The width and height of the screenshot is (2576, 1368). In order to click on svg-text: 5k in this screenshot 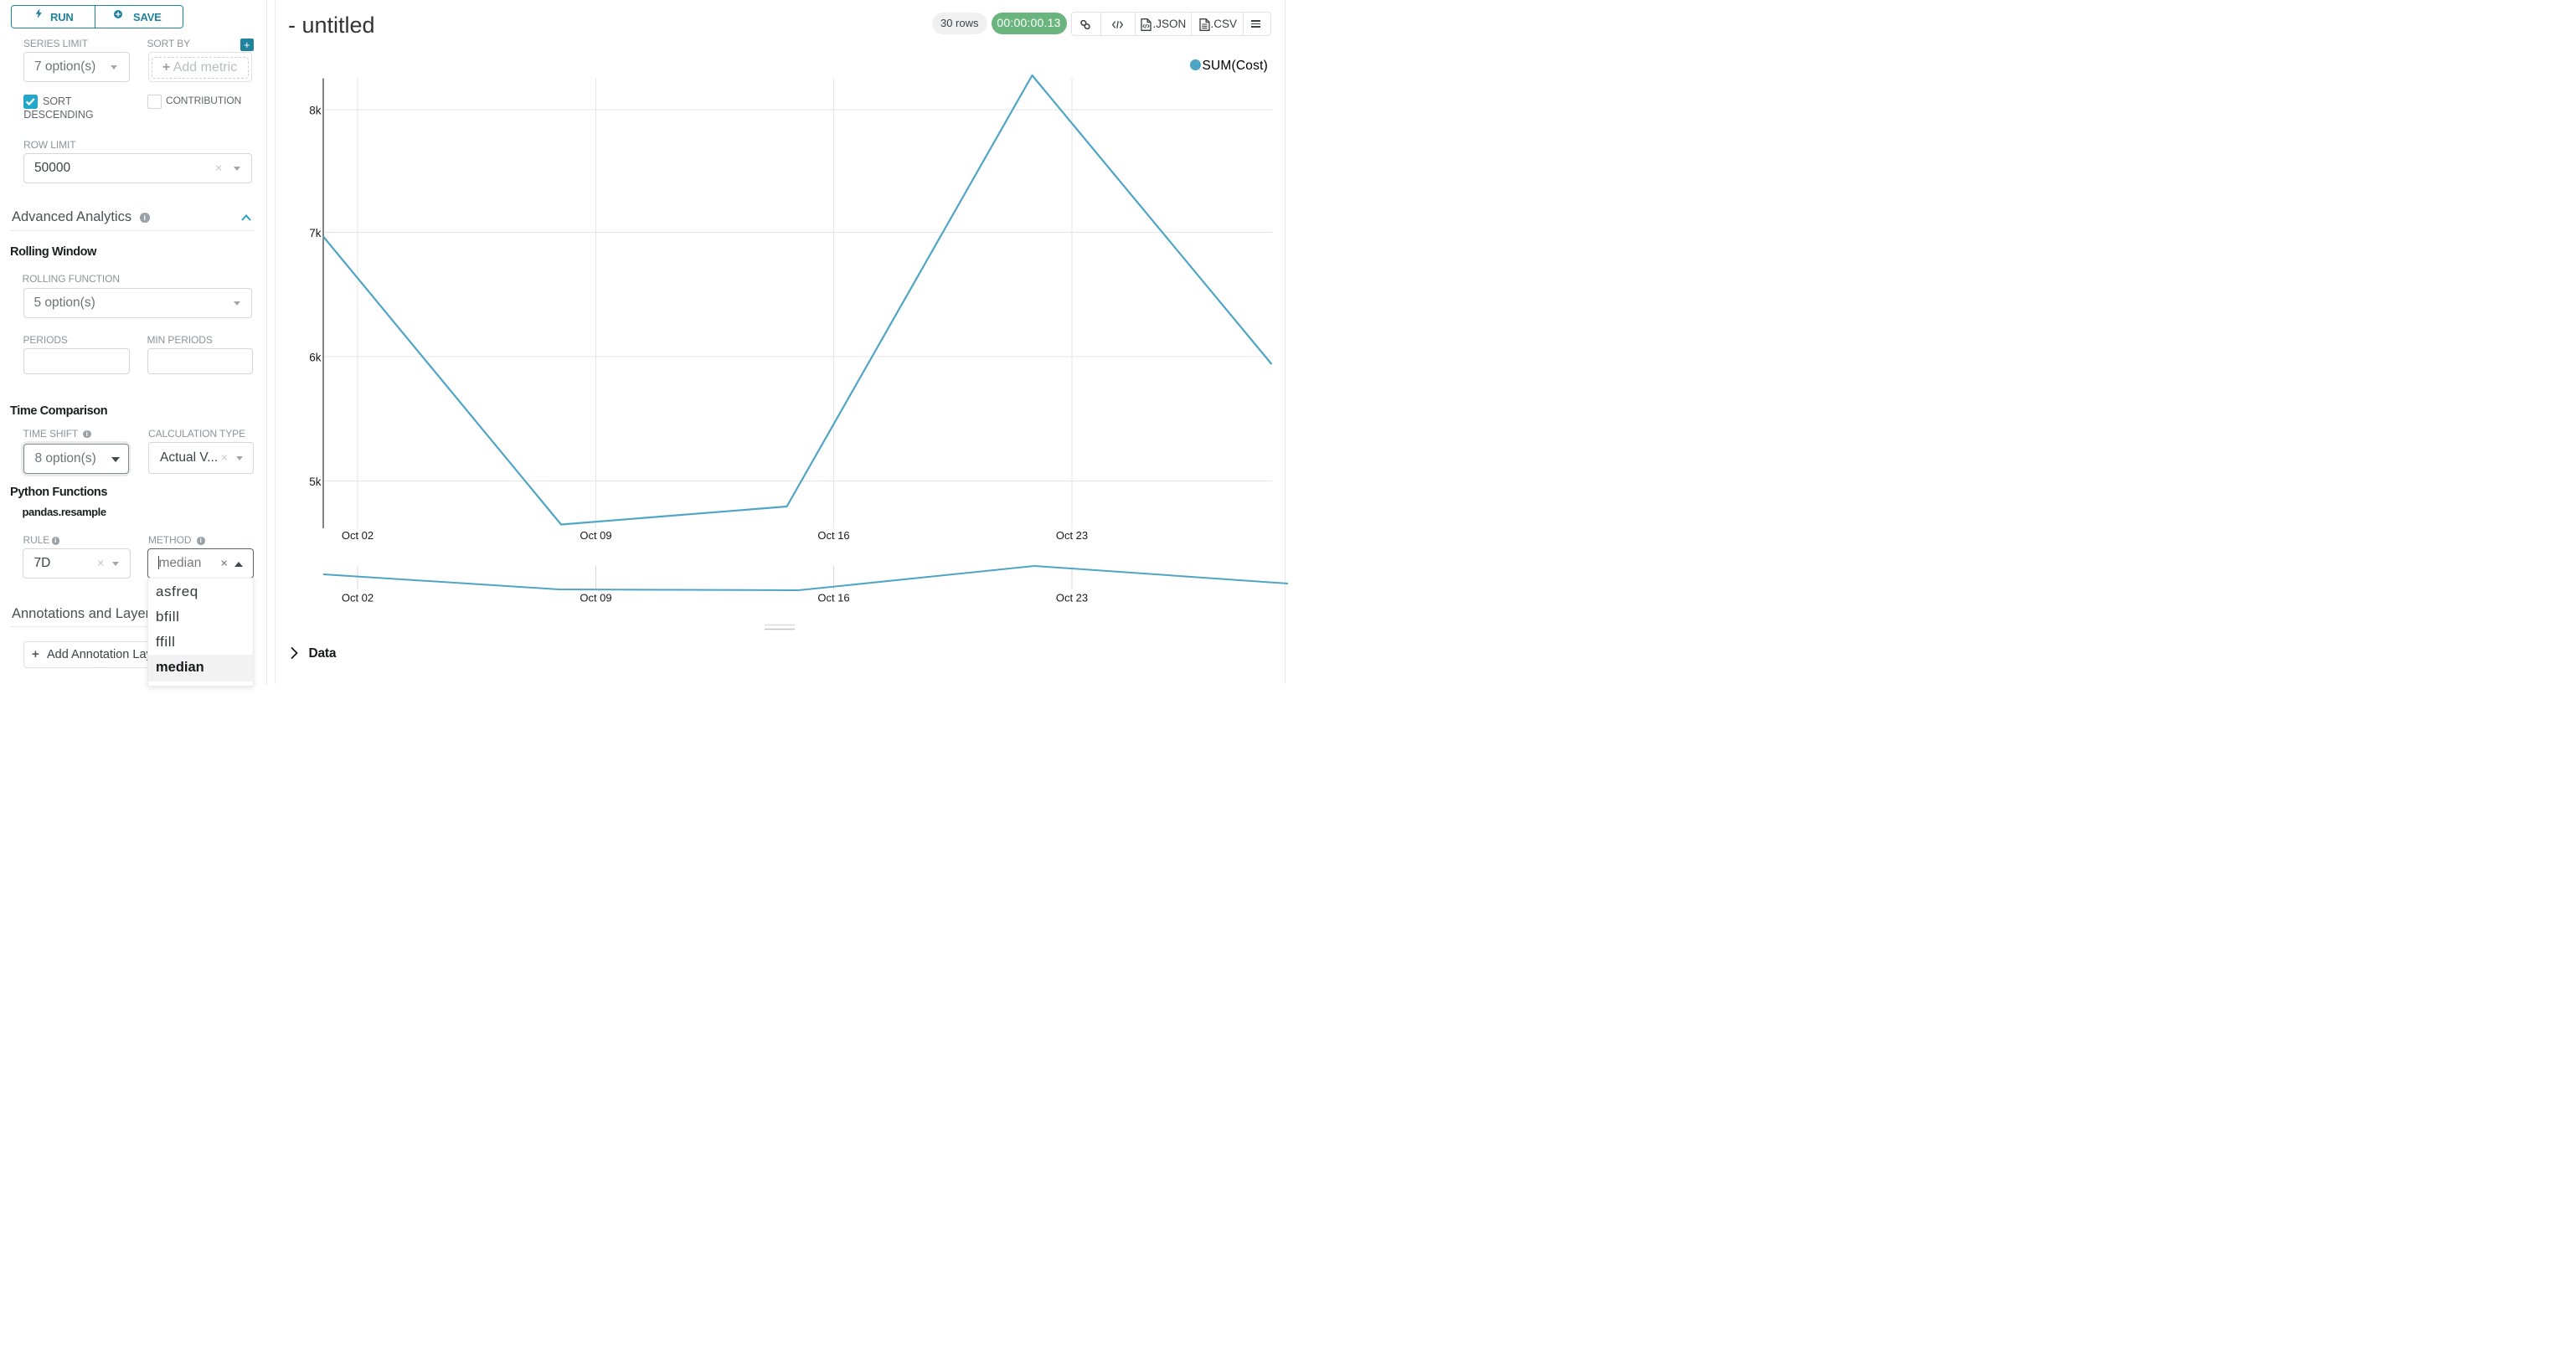, I will do `click(315, 482)`.